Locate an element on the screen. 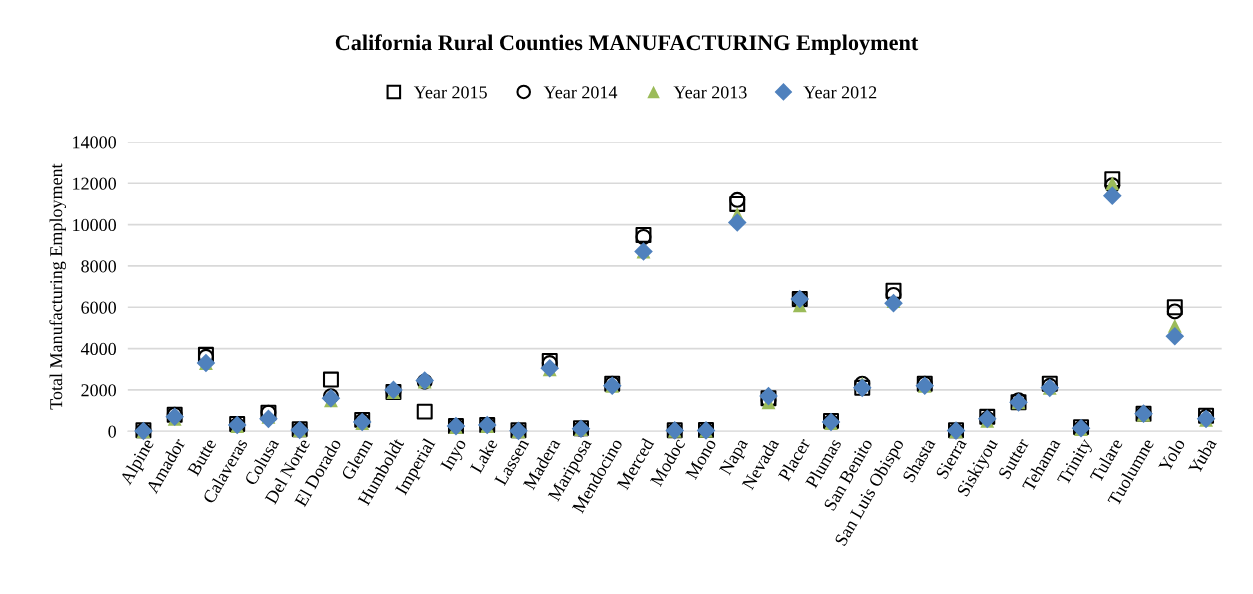 The width and height of the screenshot is (1253, 594). chart-title: California Rural Counties MANUFACTURING Employment is located at coordinates (627, 44).